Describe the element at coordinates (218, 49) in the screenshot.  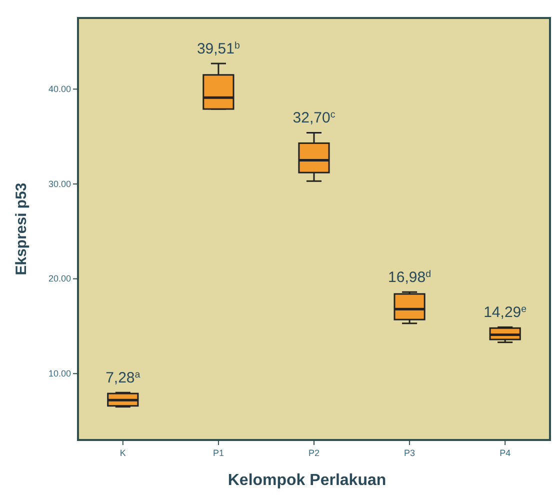
I see `annotation: 39,51$^{b}$` at that location.